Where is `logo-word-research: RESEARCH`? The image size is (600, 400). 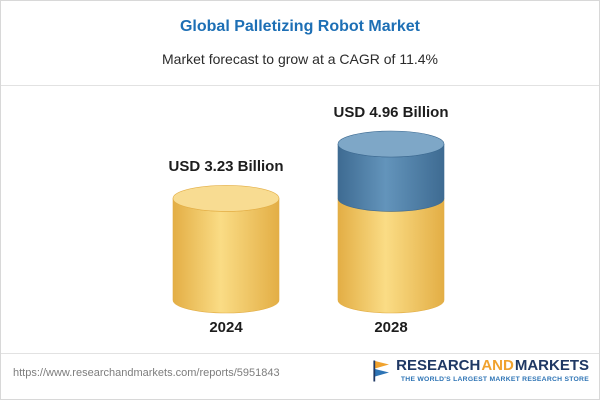 logo-word-research: RESEARCH is located at coordinates (438, 365).